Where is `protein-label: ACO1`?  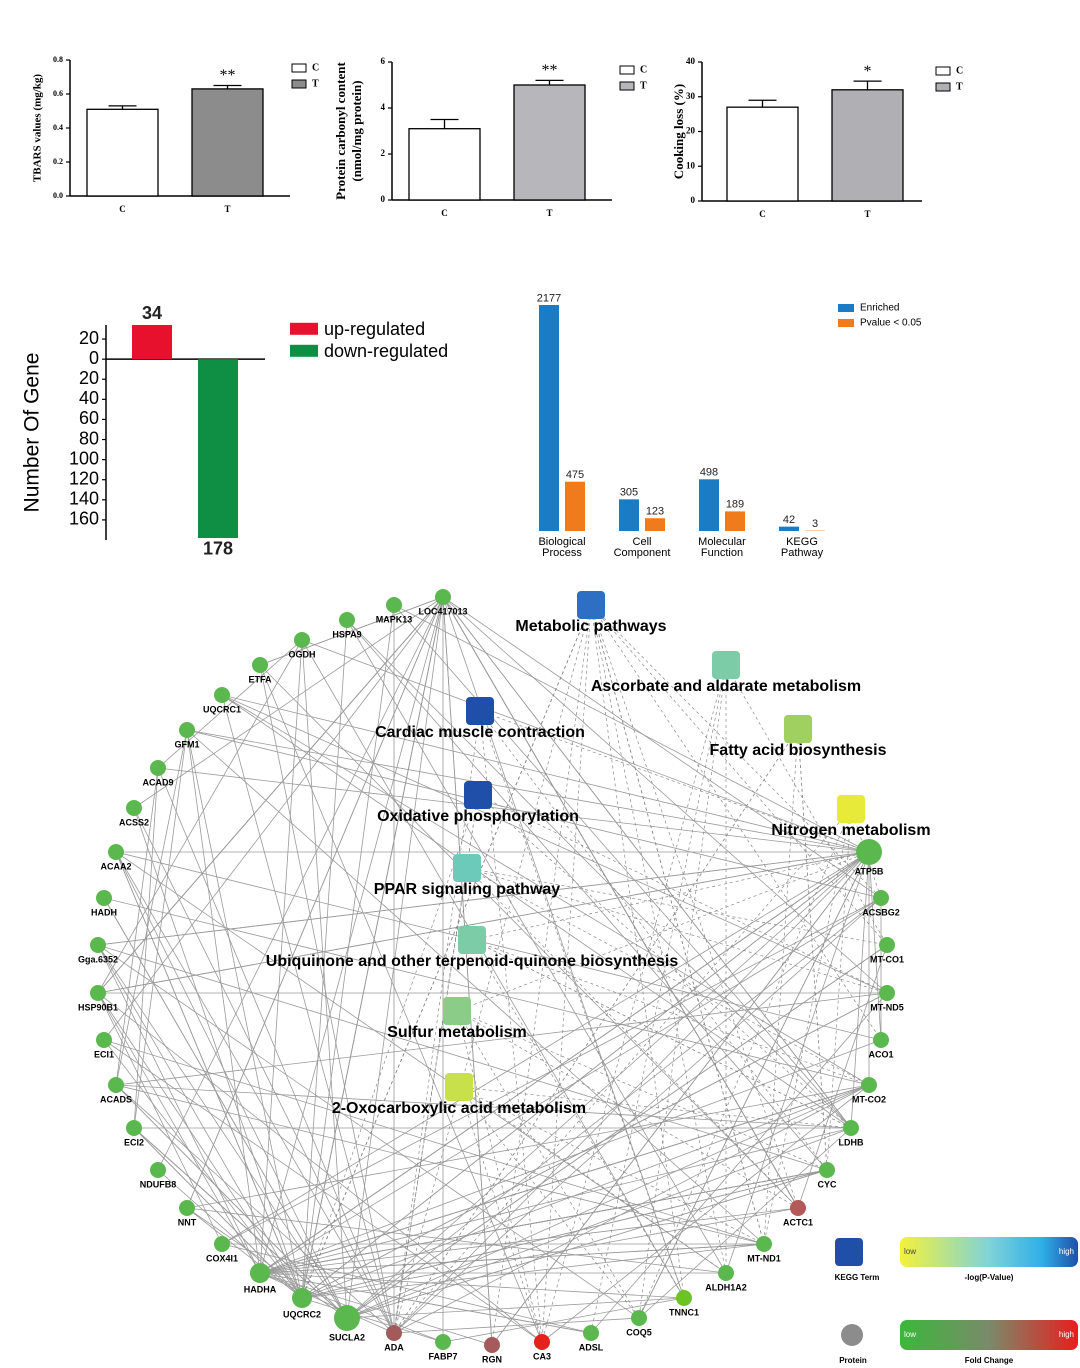 protein-label: ACO1 is located at coordinates (880, 1054).